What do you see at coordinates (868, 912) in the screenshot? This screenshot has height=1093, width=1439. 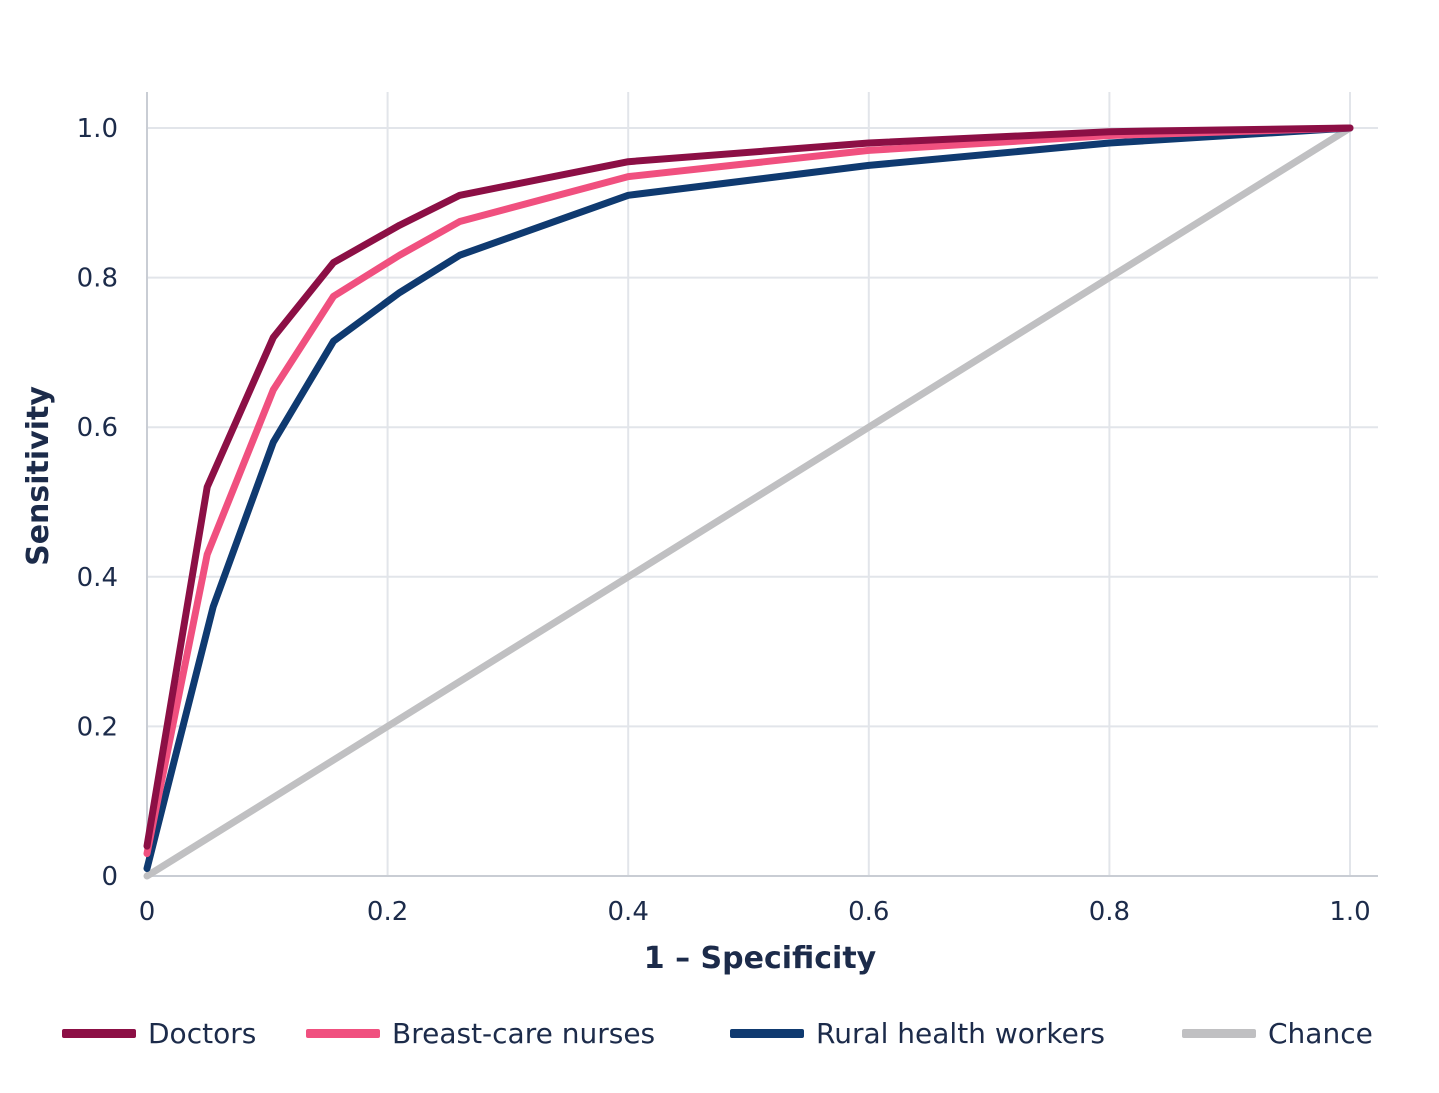 I see `x-tick-label: 0.6` at bounding box center [868, 912].